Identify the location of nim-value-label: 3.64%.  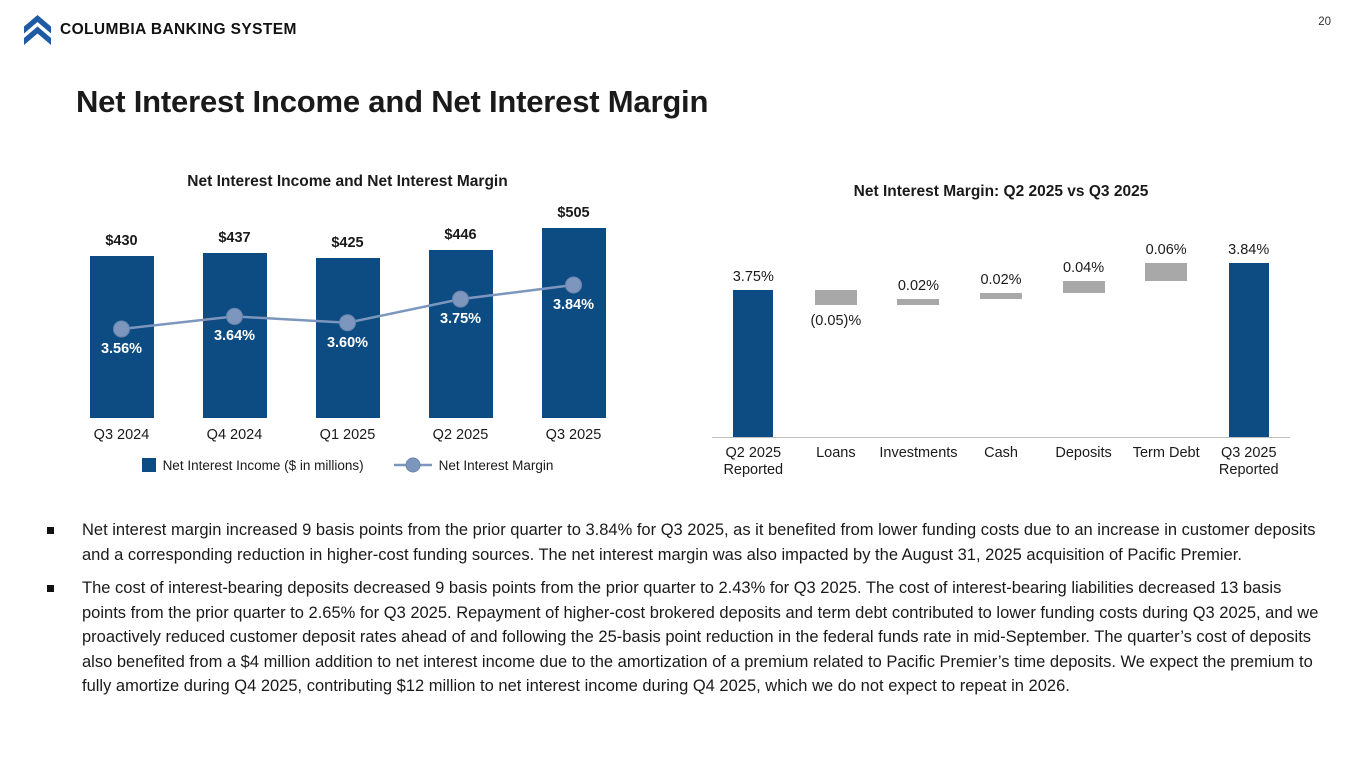
(234, 336).